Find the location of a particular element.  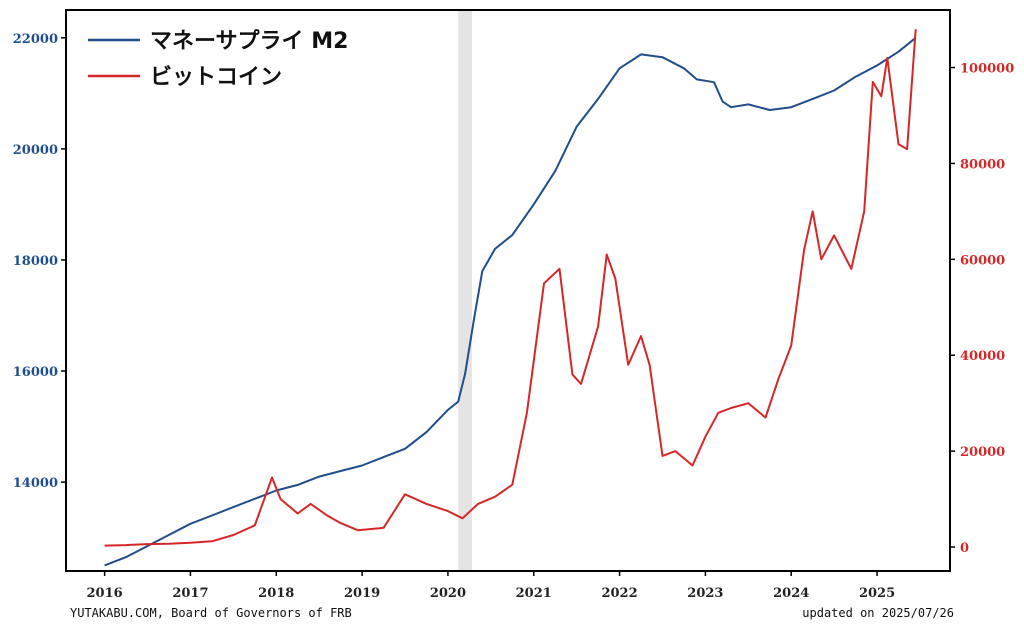

x-tick-label: 2016 is located at coordinates (105, 593).